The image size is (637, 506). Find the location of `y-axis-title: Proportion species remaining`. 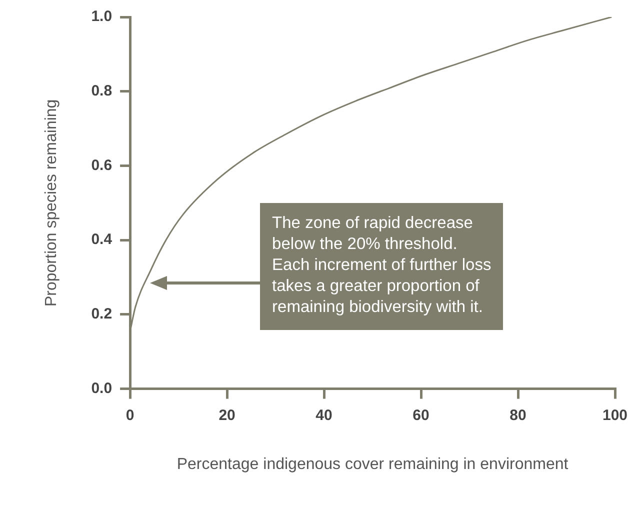

y-axis-title: Proportion species remaining is located at coordinates (51, 203).